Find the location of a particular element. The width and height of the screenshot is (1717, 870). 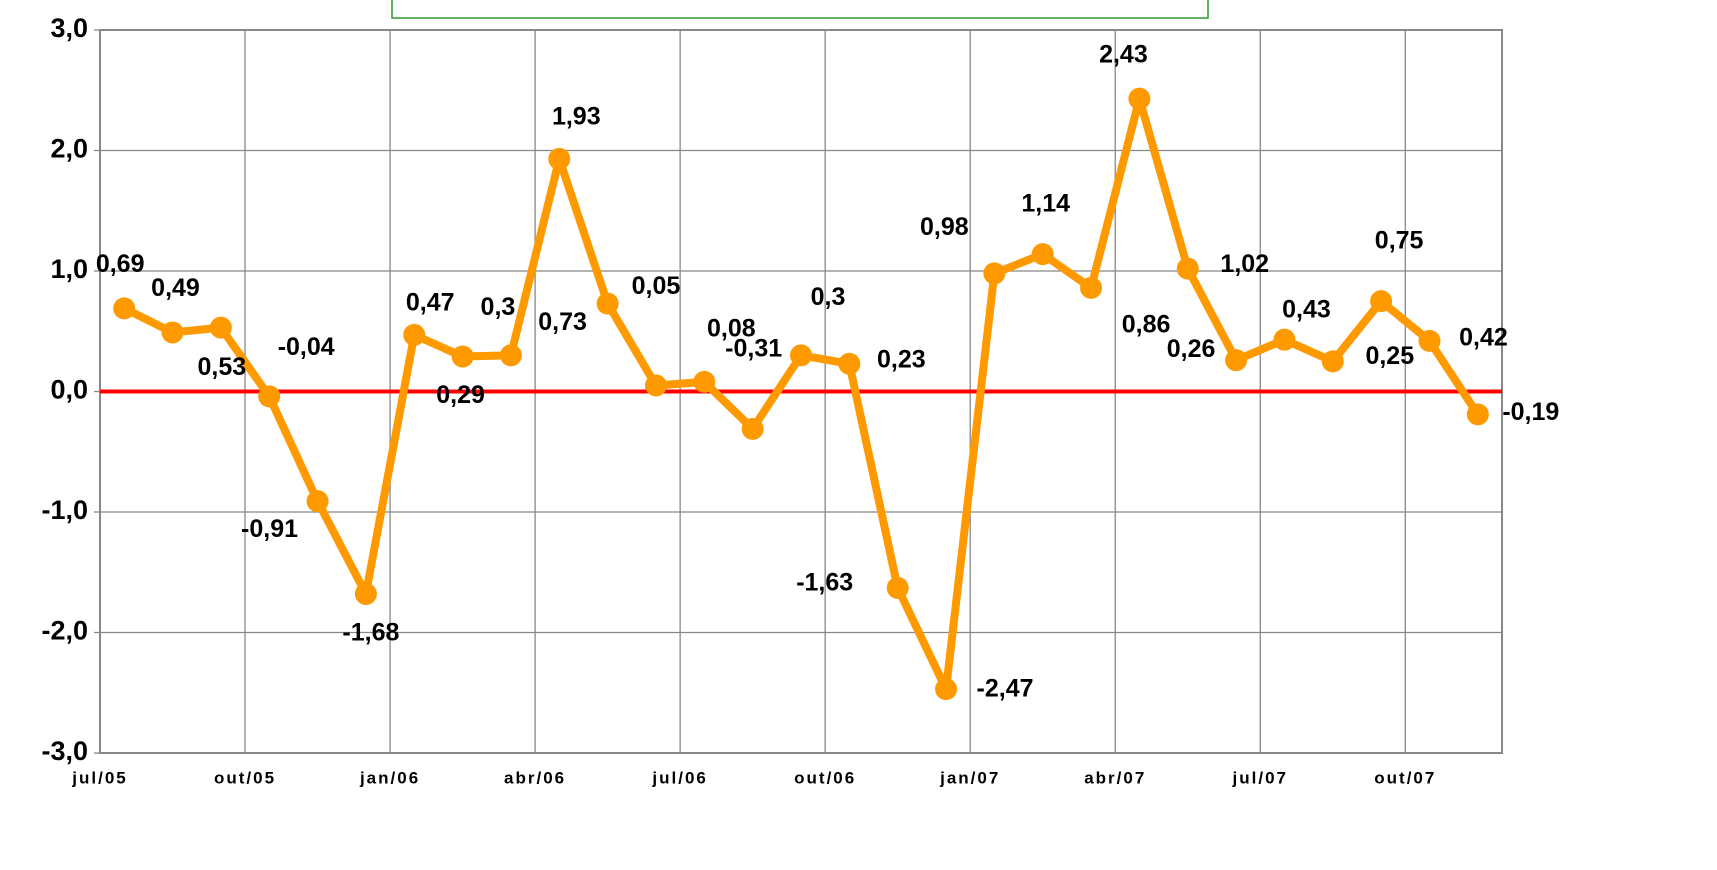

data-label: -0,31 is located at coordinates (753, 348).